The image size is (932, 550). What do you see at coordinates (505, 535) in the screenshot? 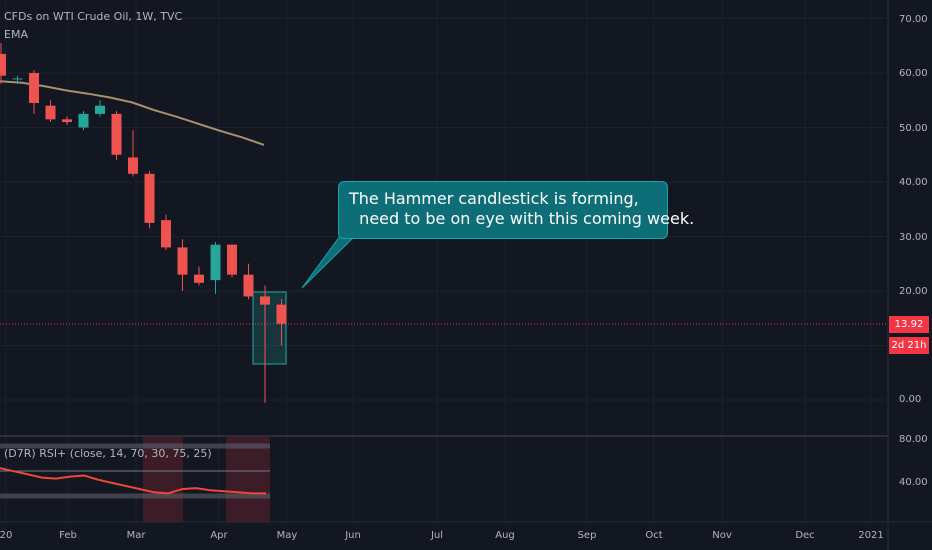
I see `time-label-aug: Aug` at bounding box center [505, 535].